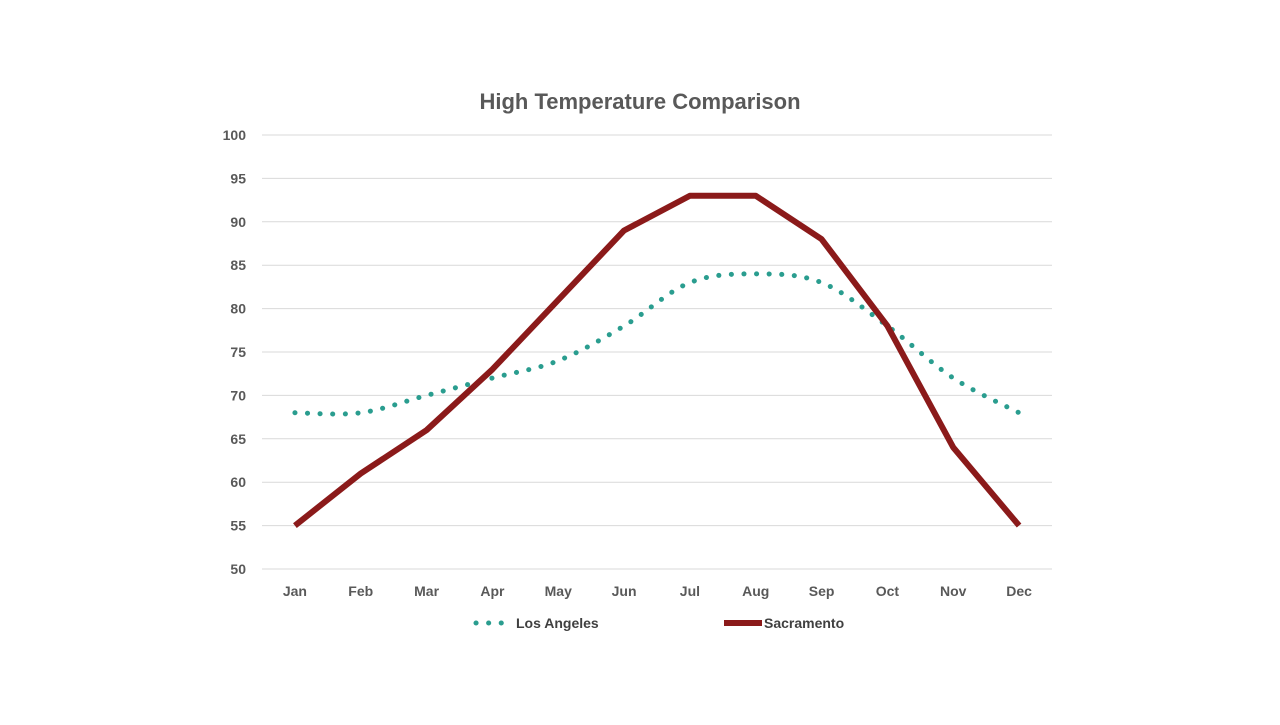 The height and width of the screenshot is (725, 1280). What do you see at coordinates (360, 591) in the screenshot?
I see `x-tick-label: Feb` at bounding box center [360, 591].